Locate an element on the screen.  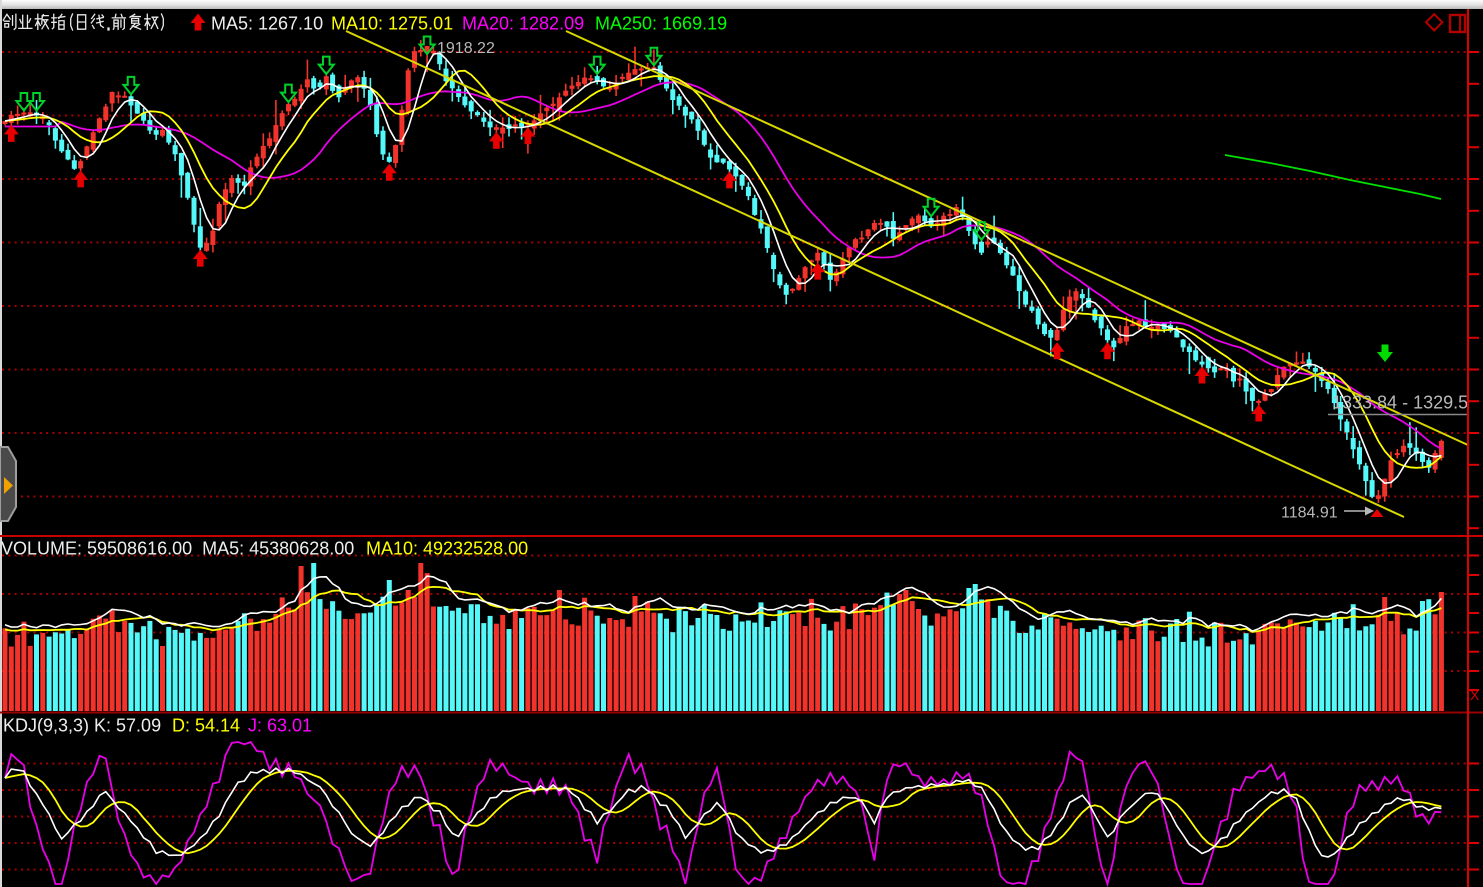
svg-text: KDJ(9,3,3) K: 57.09 is located at coordinates (82, 726).